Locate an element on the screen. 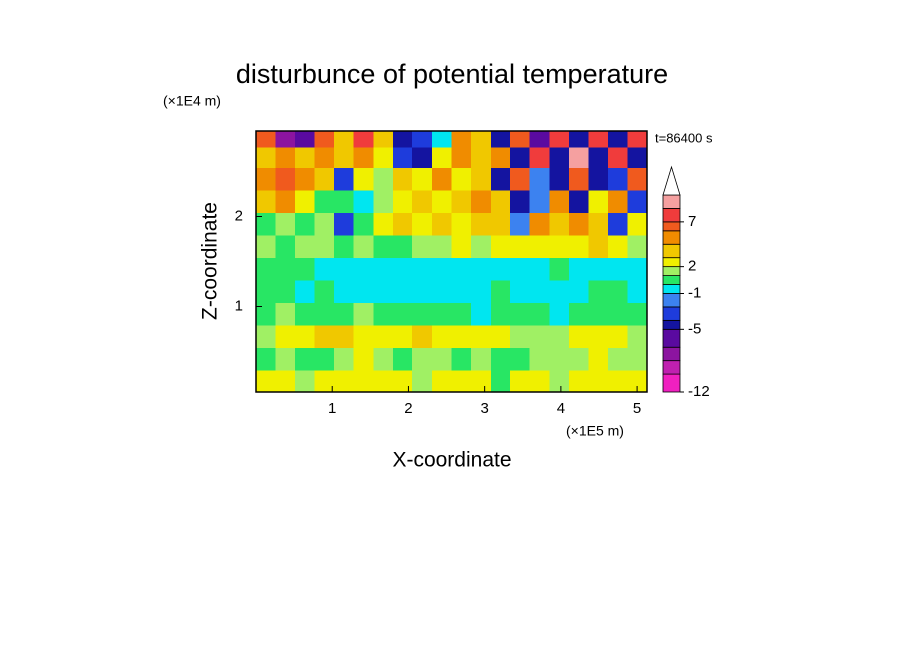 This screenshot has width=904, height=659. x-unit: (×1E5 m) is located at coordinates (595, 431).